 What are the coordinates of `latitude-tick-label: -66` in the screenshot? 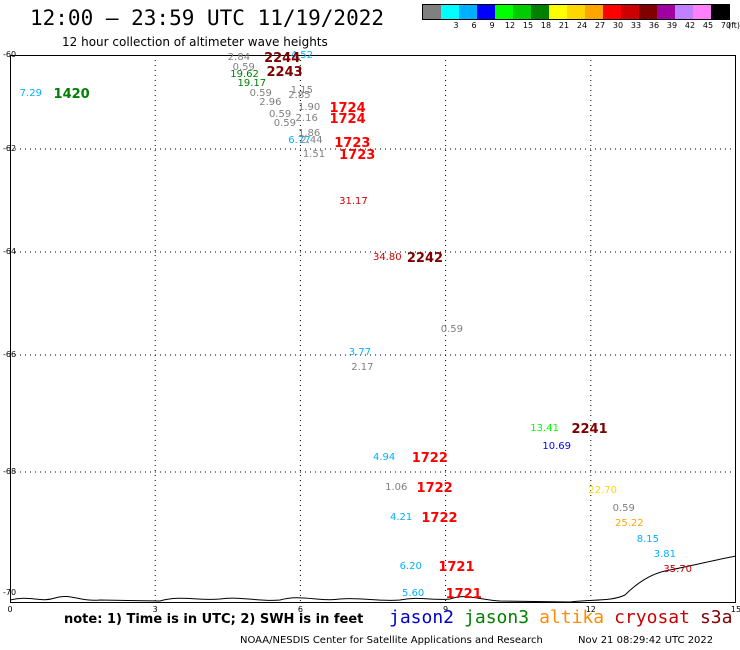 It's located at (10, 354).